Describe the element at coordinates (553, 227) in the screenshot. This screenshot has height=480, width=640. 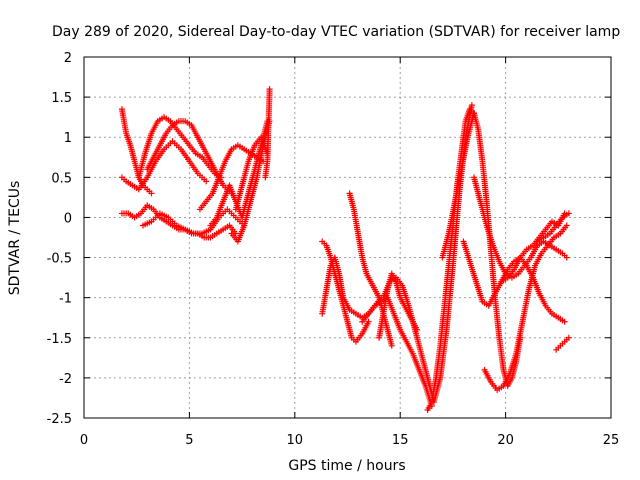
I see `series-track-z` at that location.